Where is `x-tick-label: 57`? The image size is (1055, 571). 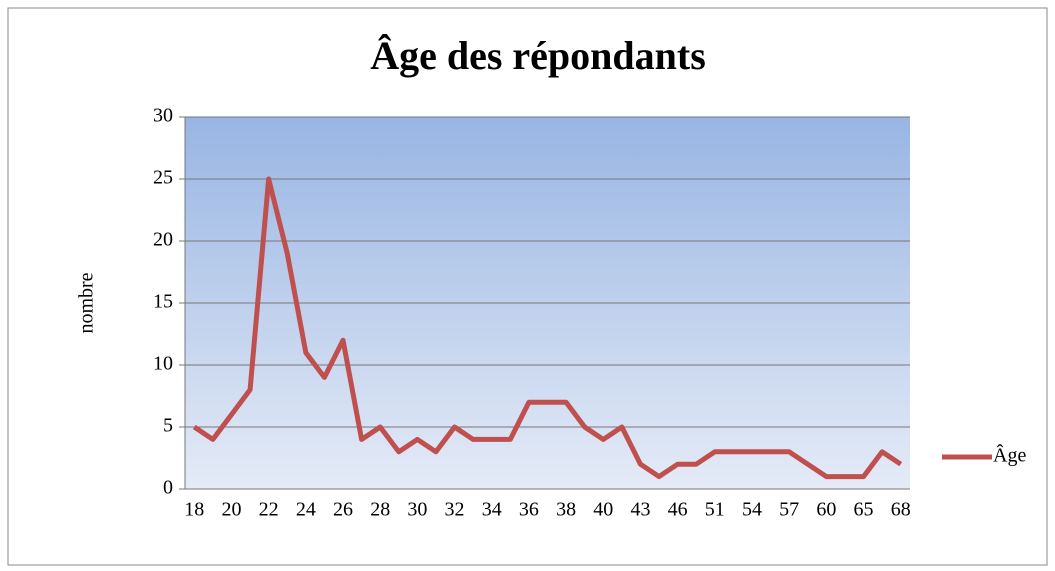
x-tick-label: 57 is located at coordinates (789, 510).